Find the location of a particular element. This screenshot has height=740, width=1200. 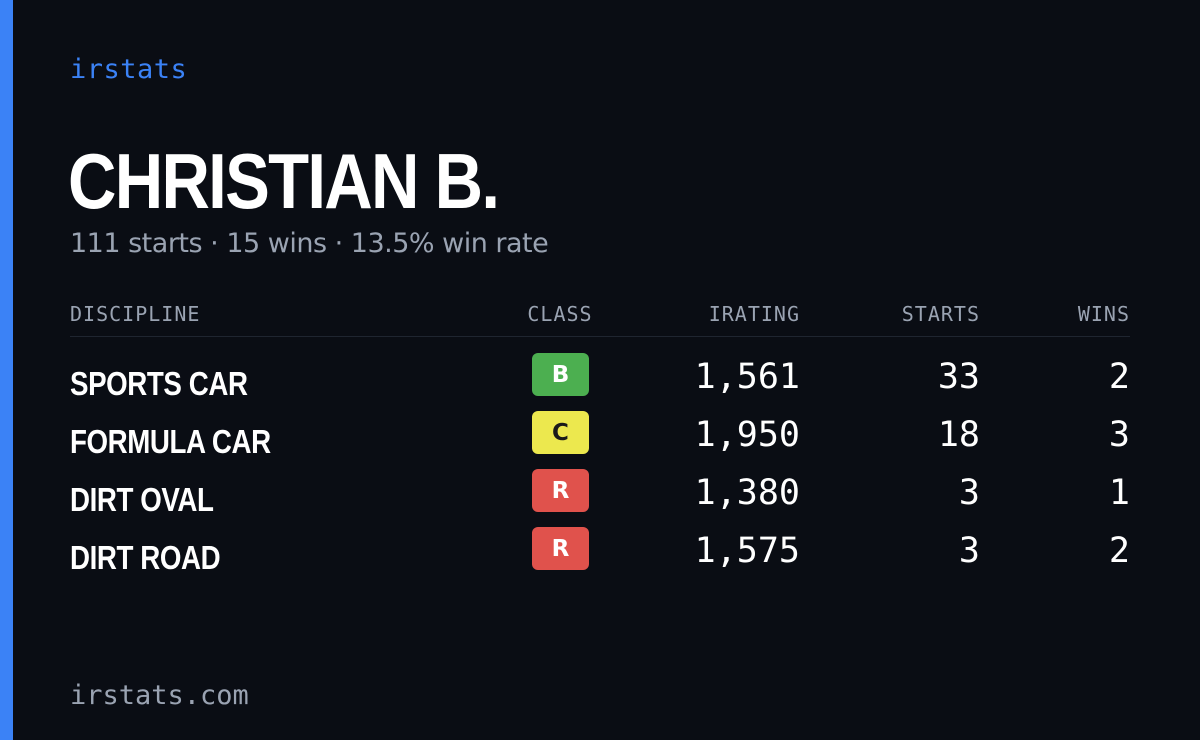

wins-value: 1 is located at coordinates (1119, 493).